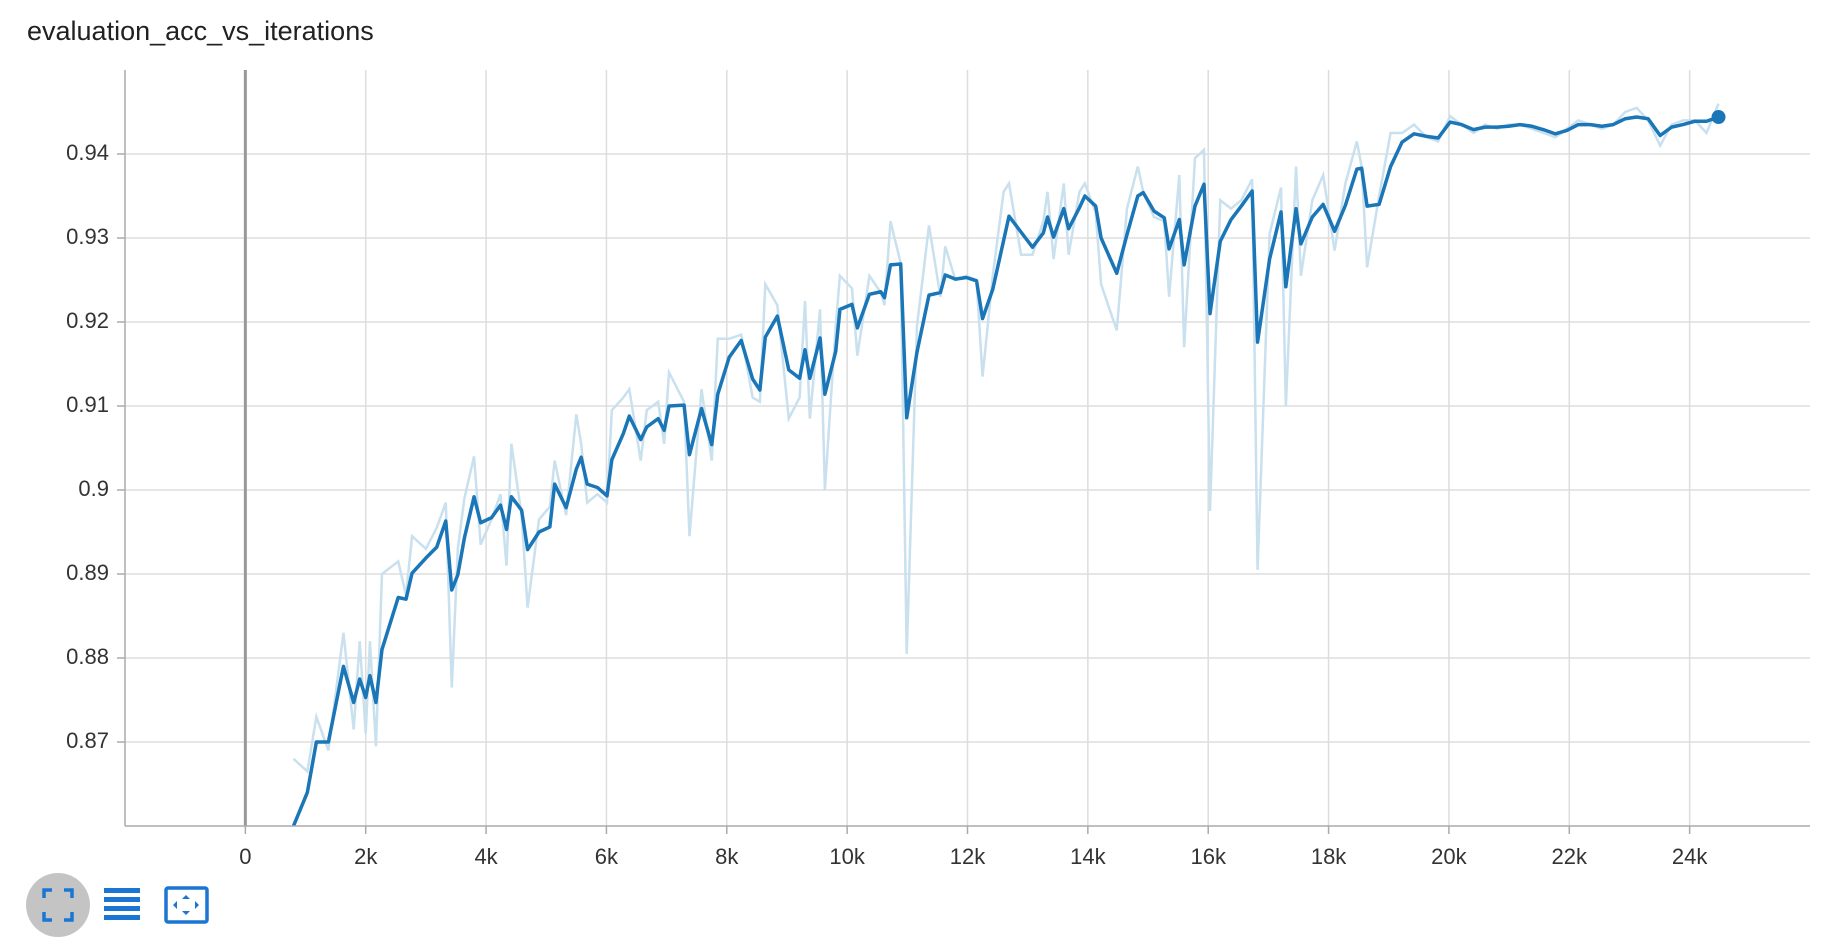  What do you see at coordinates (87, 404) in the screenshot?
I see `y-tick-label: 0.91` at bounding box center [87, 404].